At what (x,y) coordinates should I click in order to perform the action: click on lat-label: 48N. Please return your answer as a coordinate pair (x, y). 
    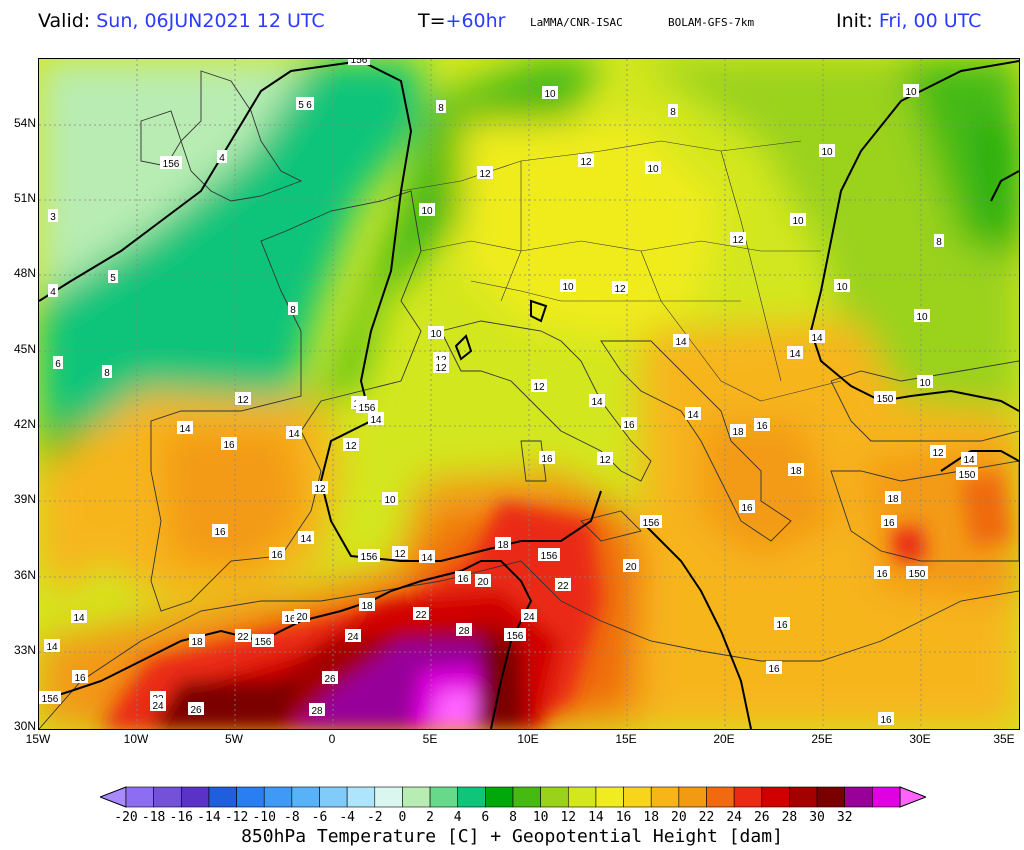
    Looking at the image, I should click on (24, 273).